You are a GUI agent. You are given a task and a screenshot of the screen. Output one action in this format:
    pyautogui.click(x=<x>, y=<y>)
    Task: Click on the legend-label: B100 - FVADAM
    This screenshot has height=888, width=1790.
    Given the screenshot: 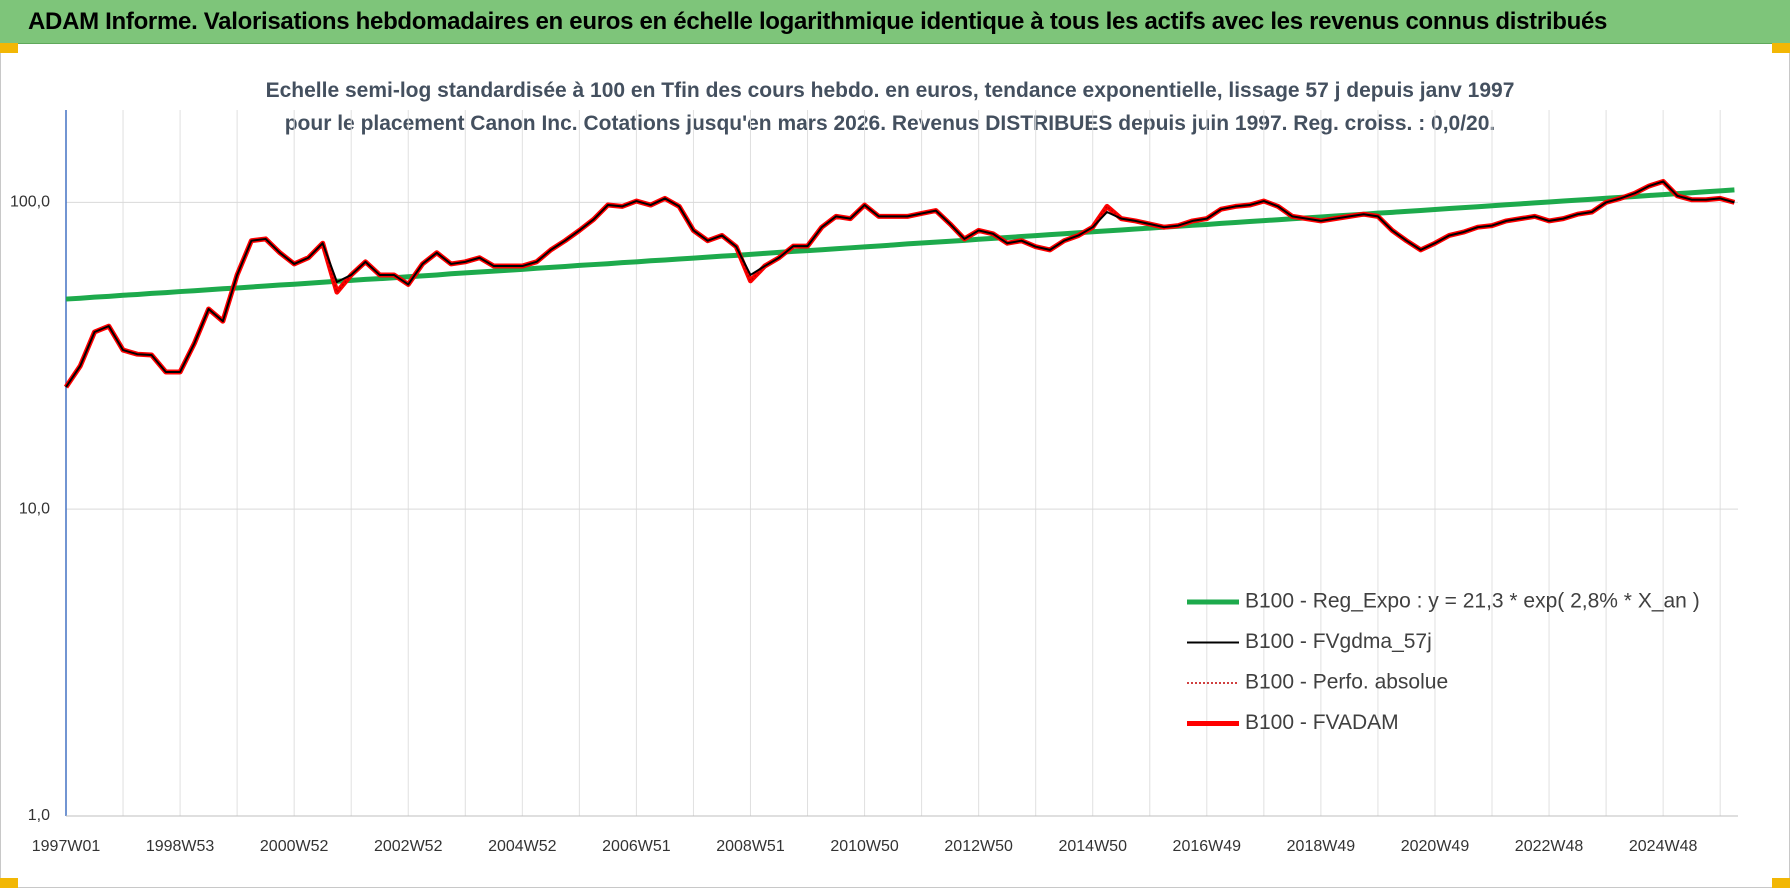 What is the action you would take?
    pyautogui.click(x=1322, y=722)
    